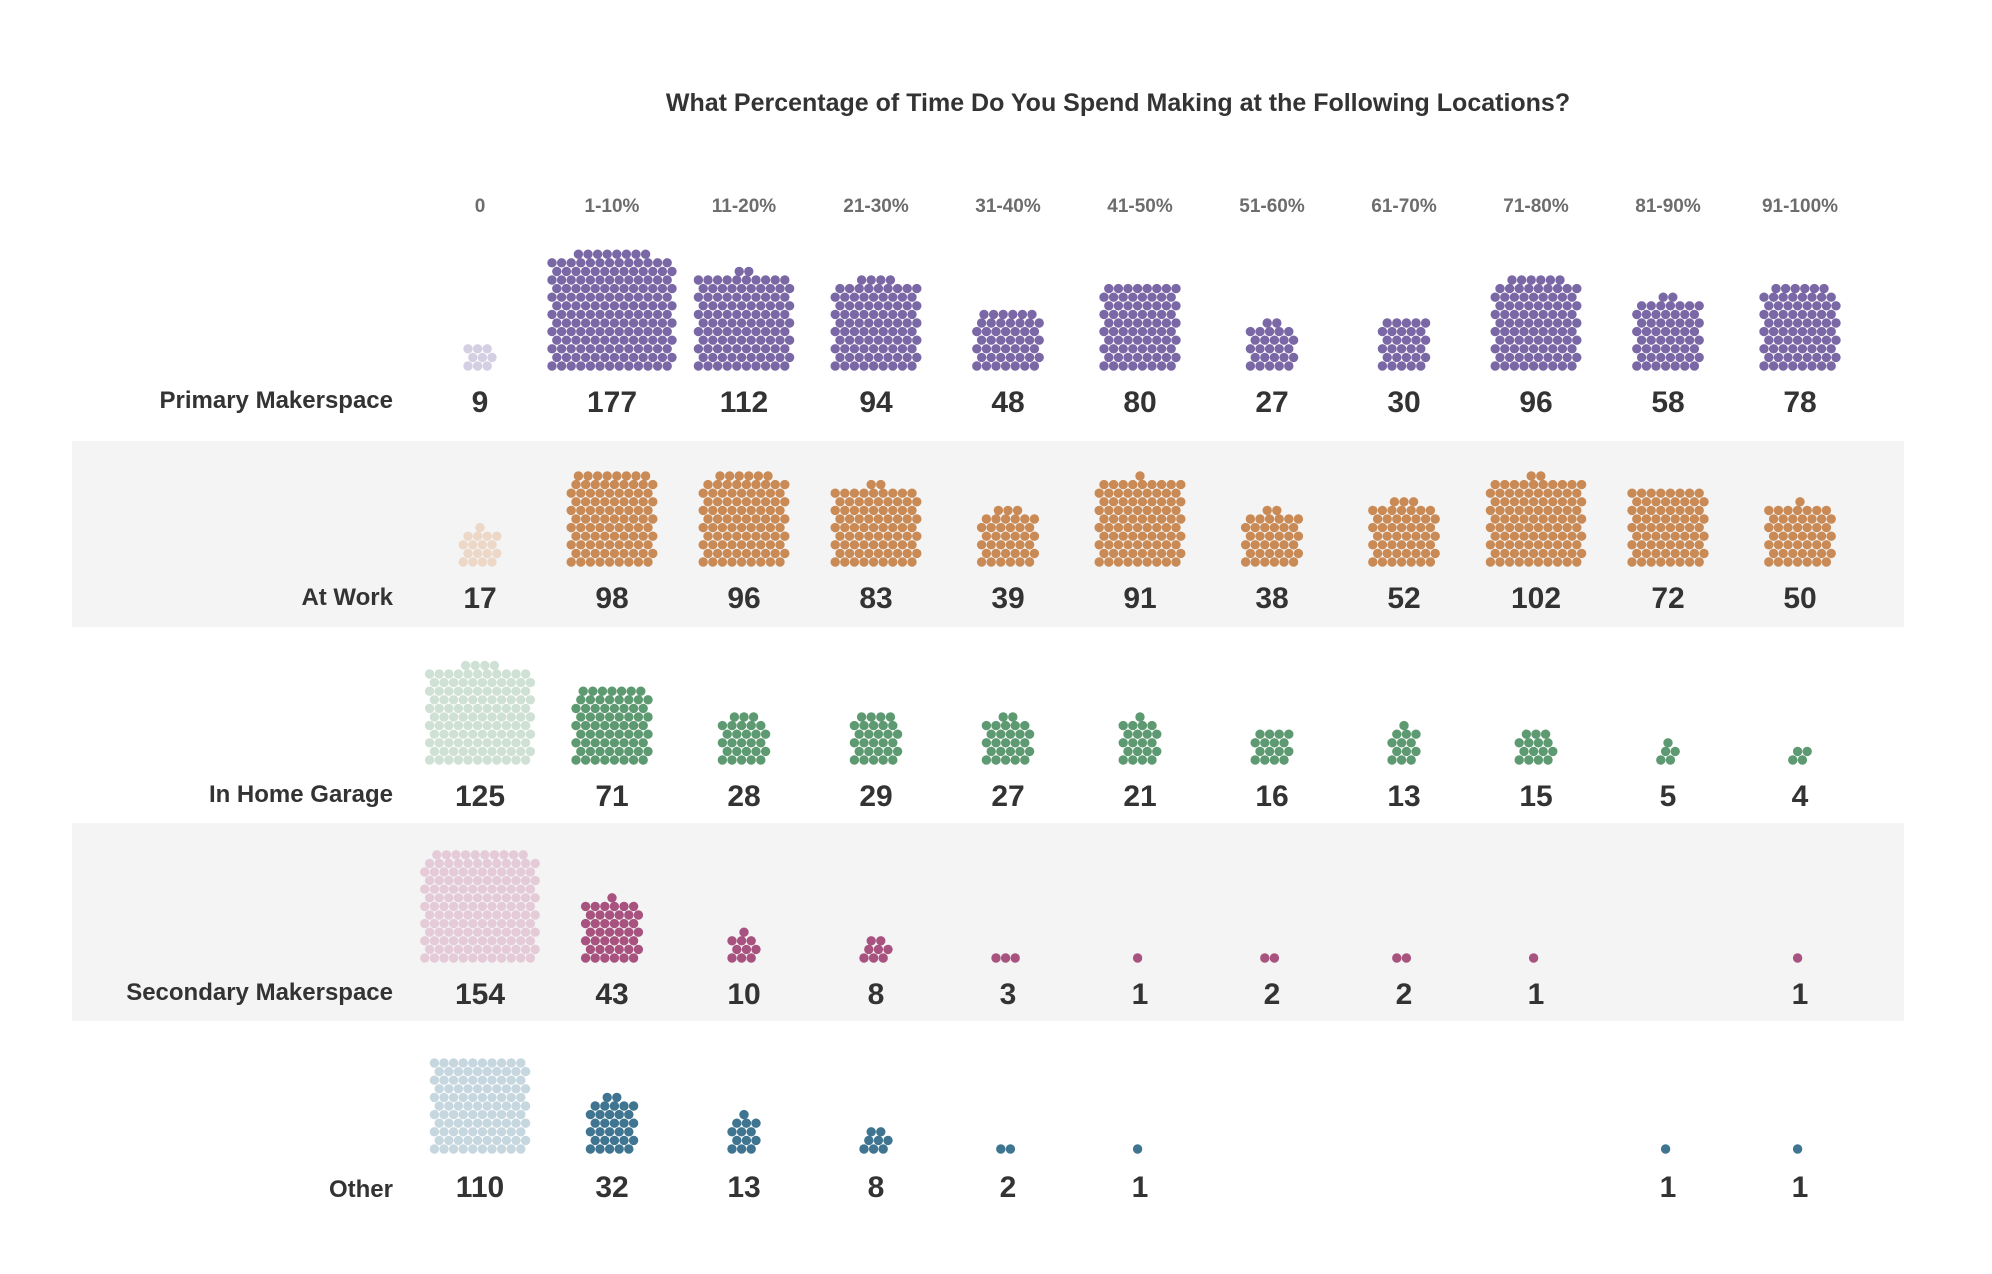 This screenshot has width=1992, height=1274. I want to click on count-label: 52, so click(1403, 598).